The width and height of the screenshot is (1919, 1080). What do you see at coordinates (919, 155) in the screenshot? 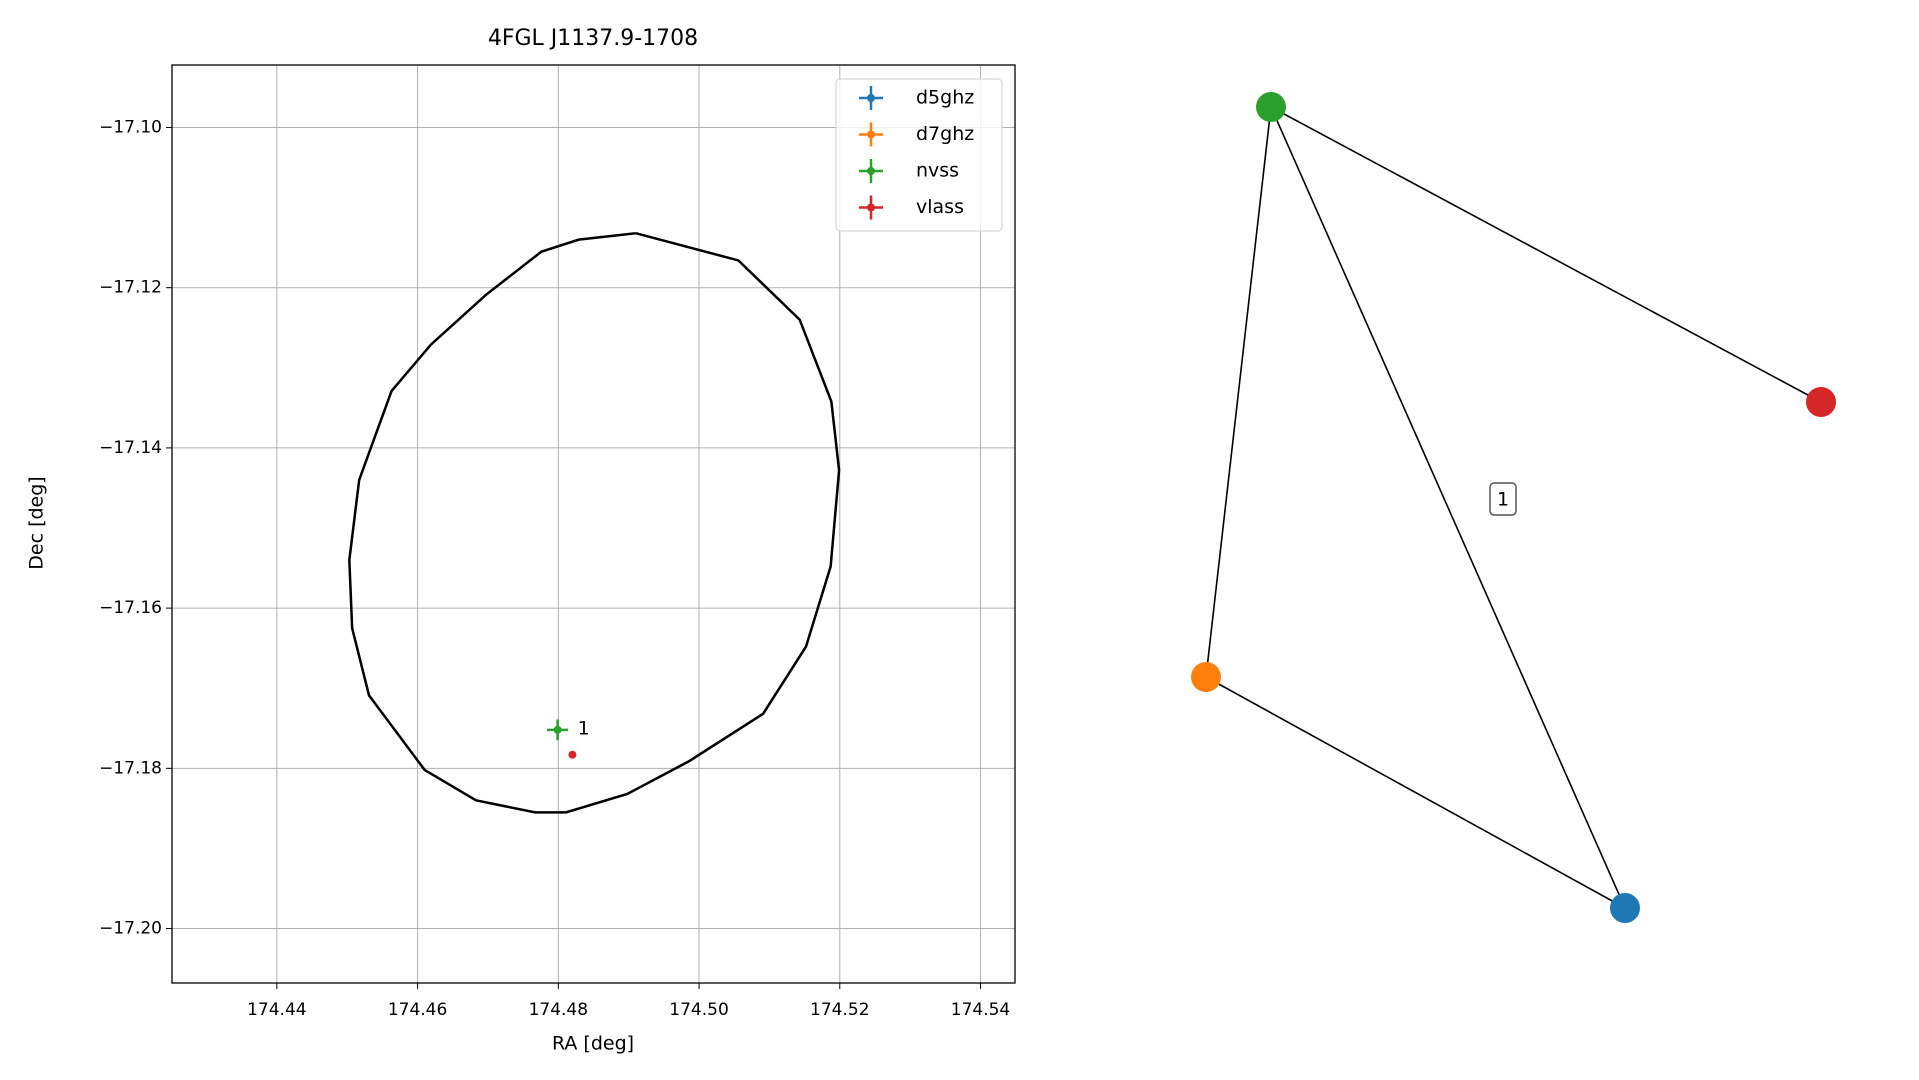
I see `legend-box` at bounding box center [919, 155].